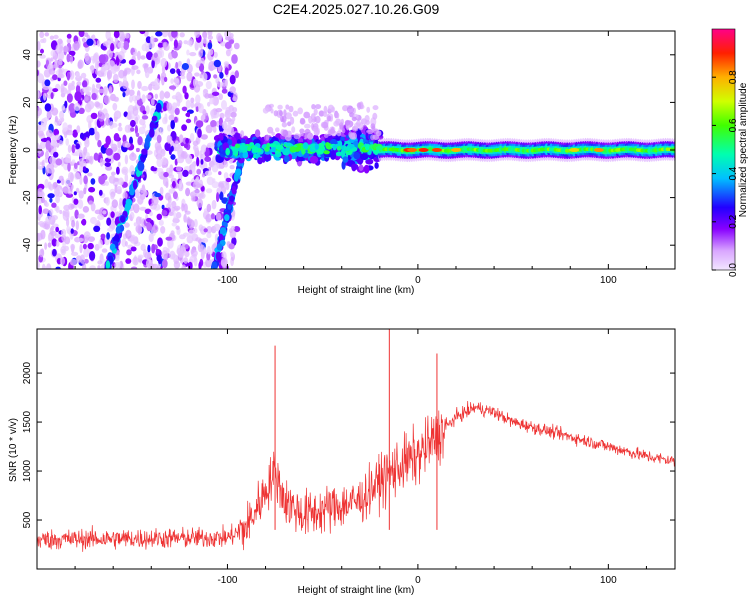  Describe the element at coordinates (418, 280) in the screenshot. I see `heatmap-x-tick-label: 0` at that location.